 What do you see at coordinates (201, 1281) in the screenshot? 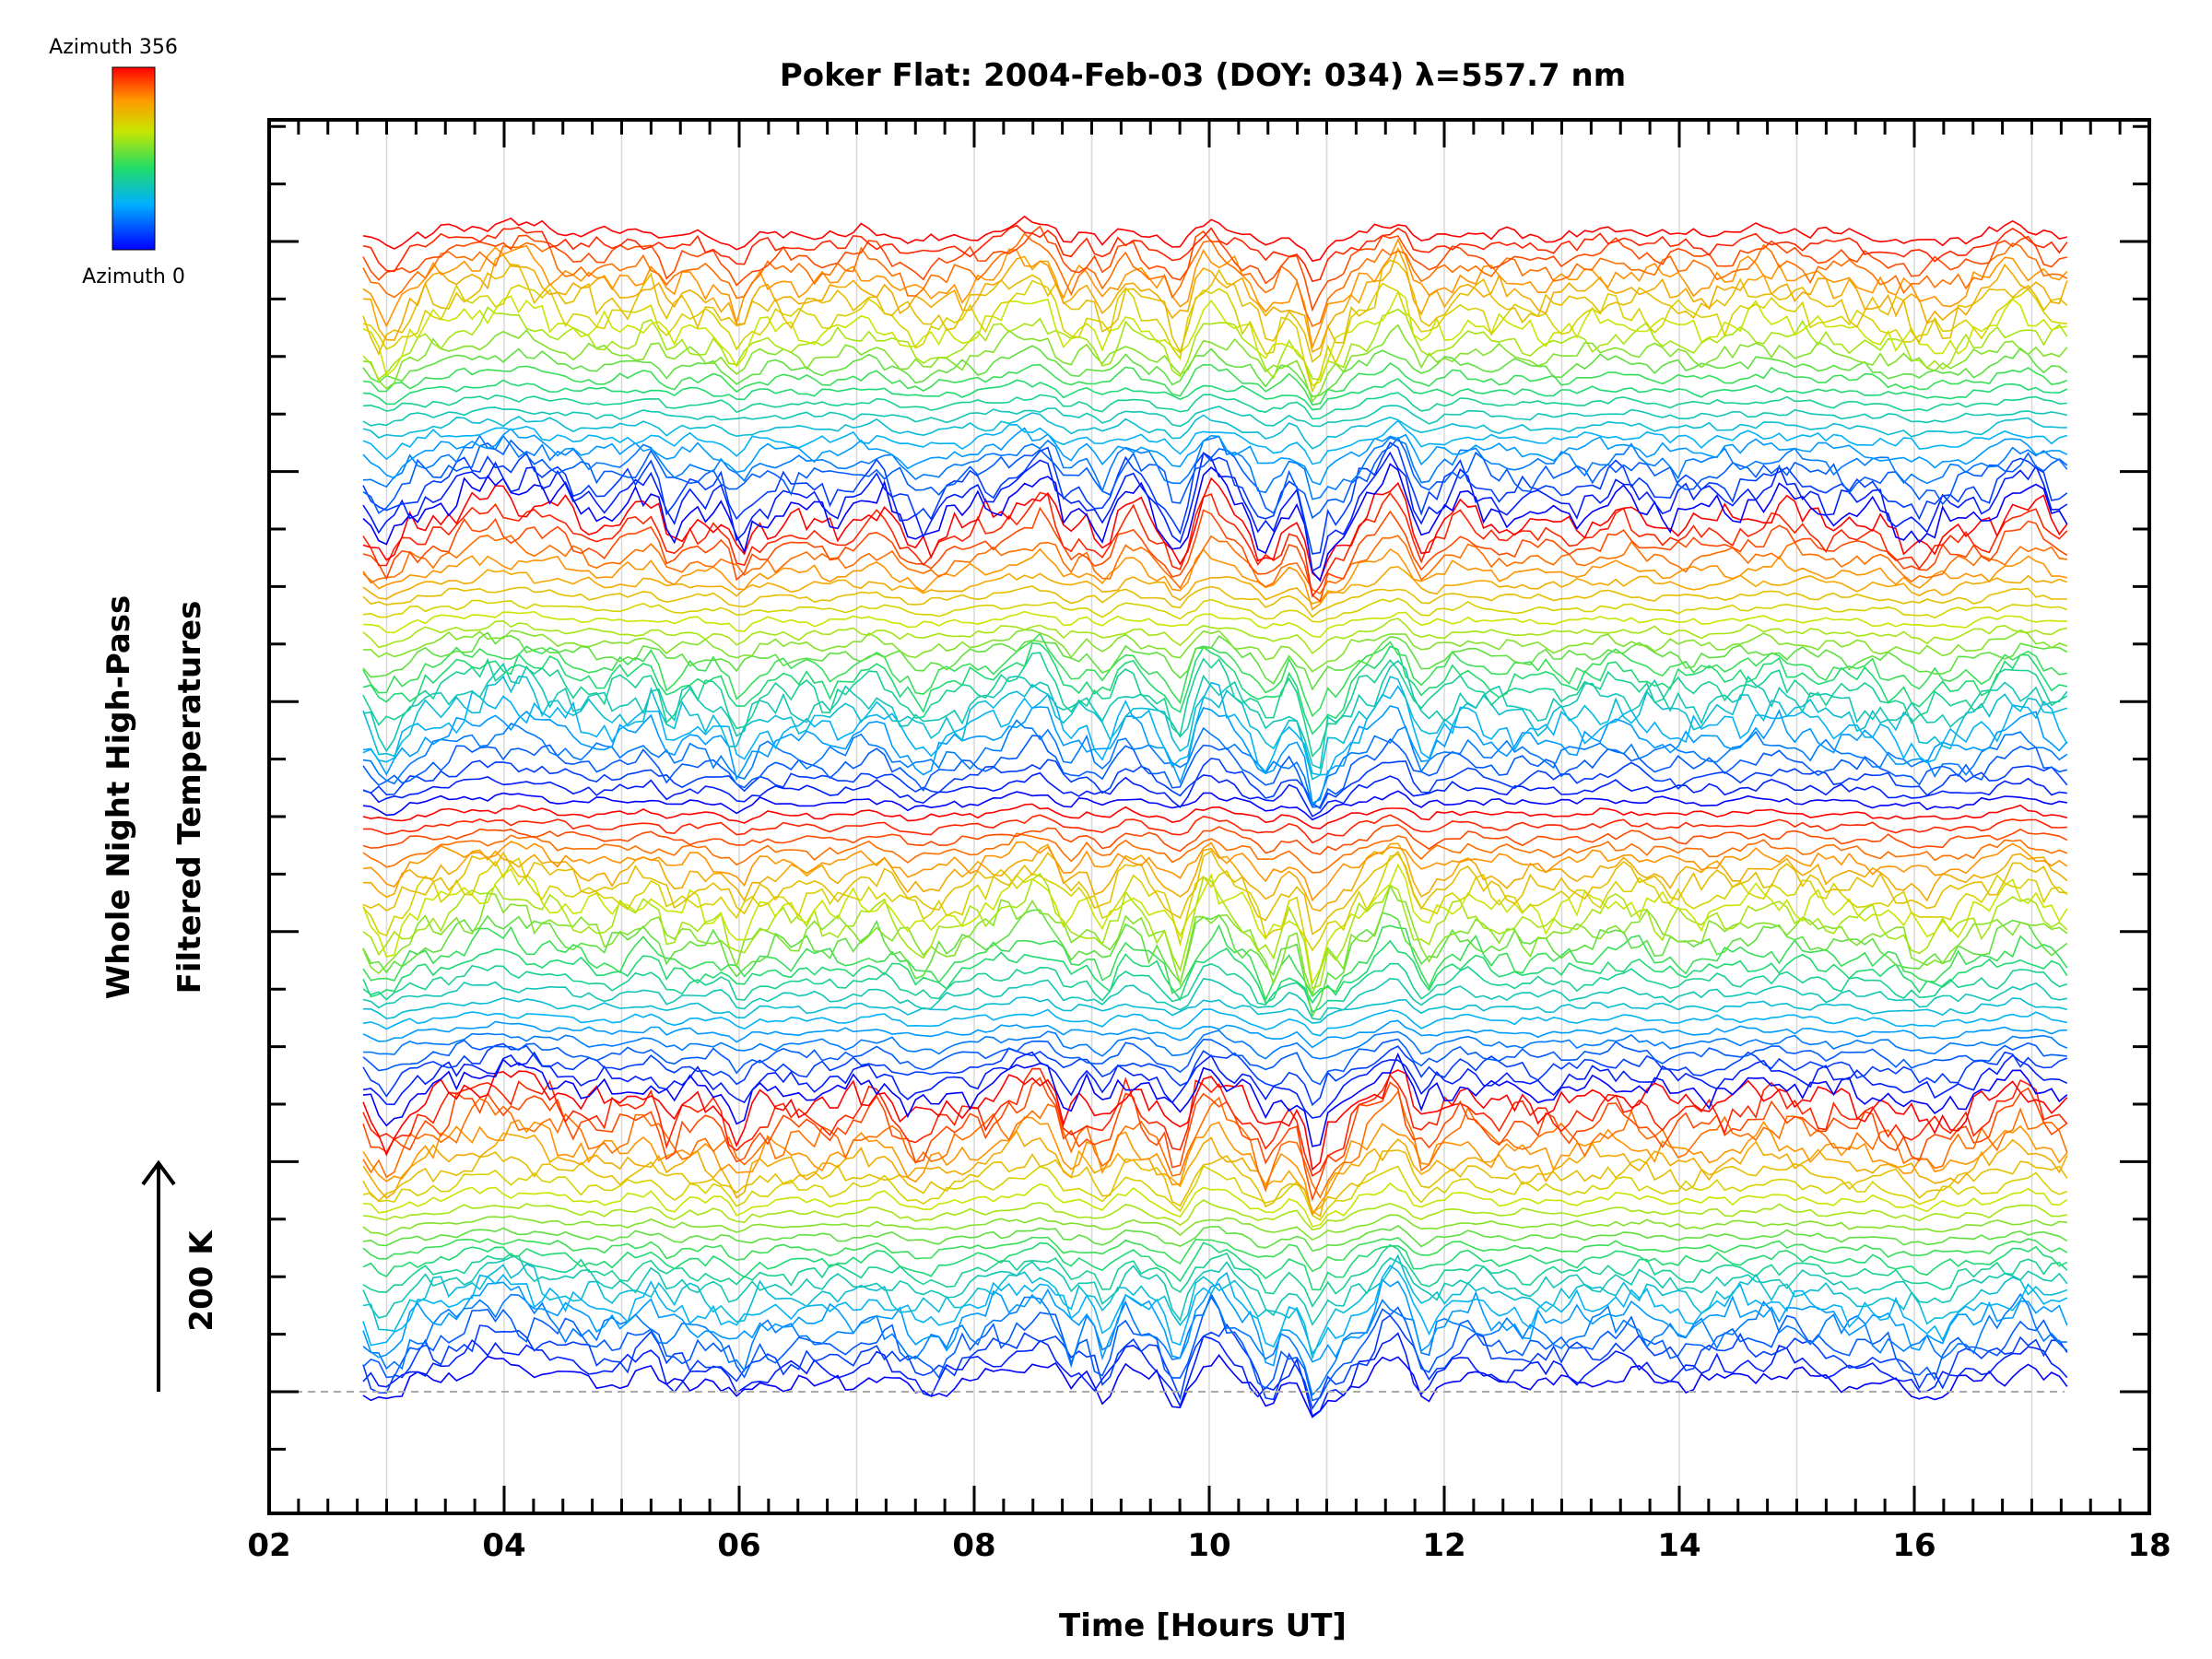
I see `scale-label: 200 K` at bounding box center [201, 1281].